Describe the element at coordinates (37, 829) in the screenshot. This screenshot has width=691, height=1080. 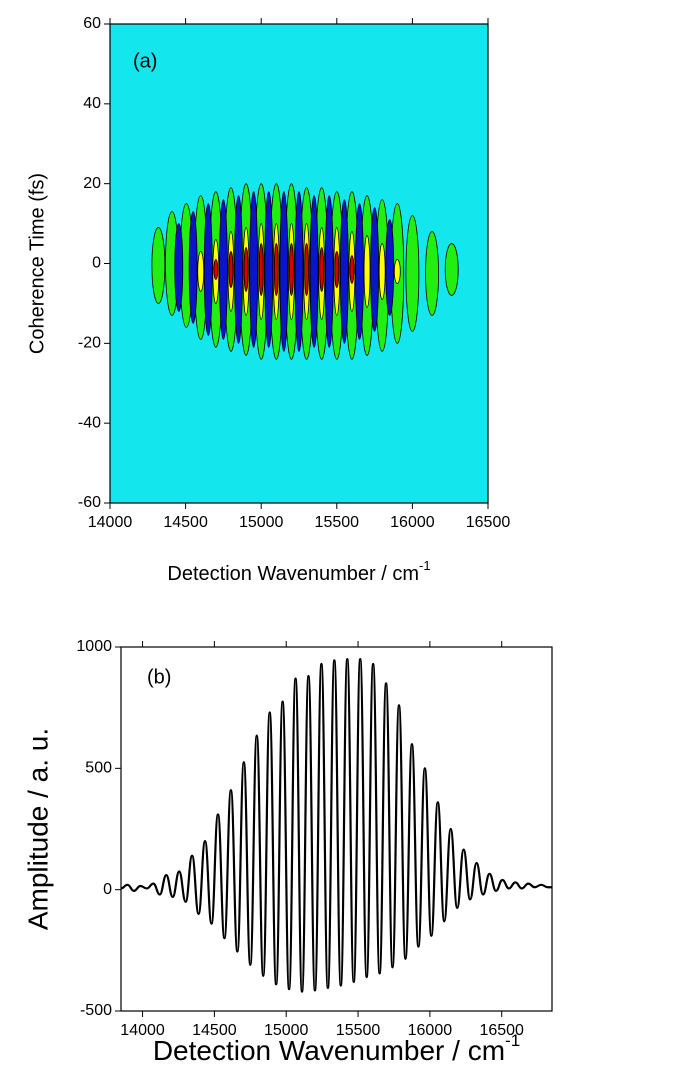
I see `y-axis-label: Amplitude / a. u.` at that location.